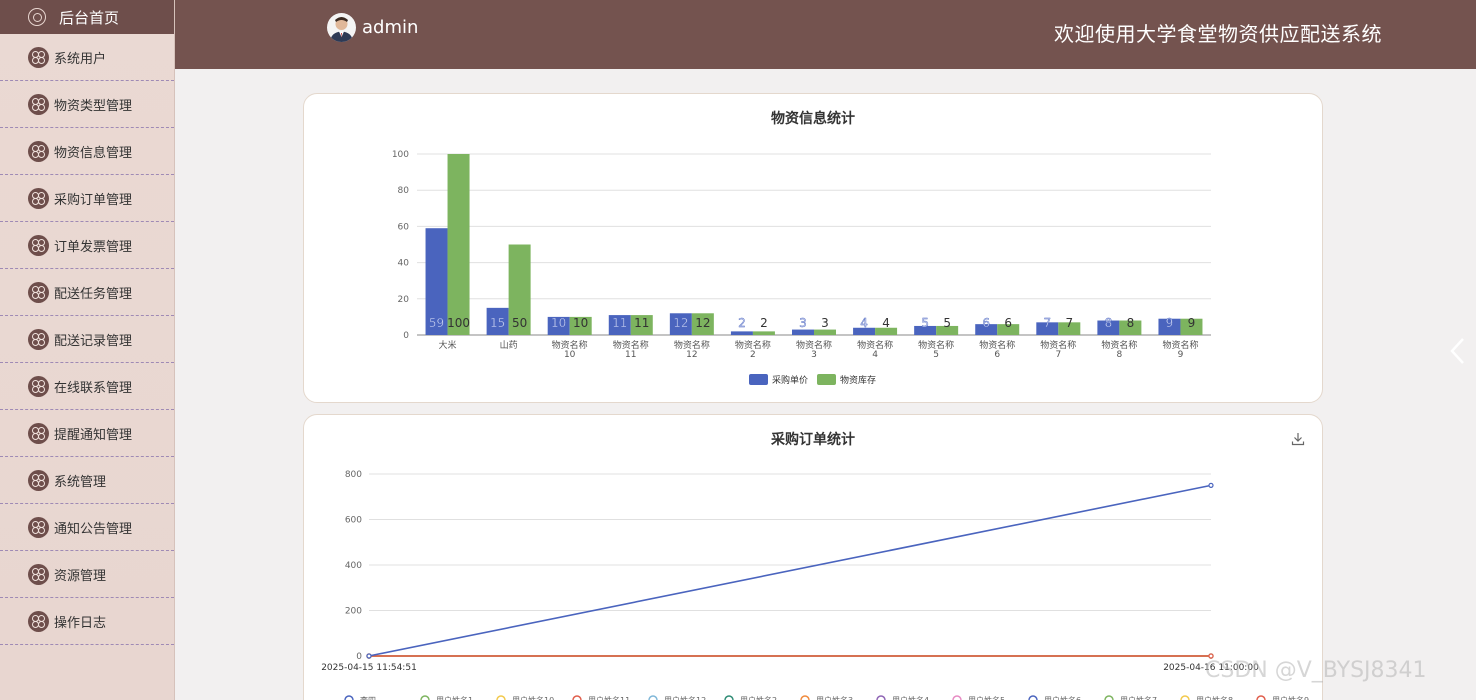  Describe the element at coordinates (87, 621) in the screenshot. I see `sidebar-item: 操作日志` at that location.